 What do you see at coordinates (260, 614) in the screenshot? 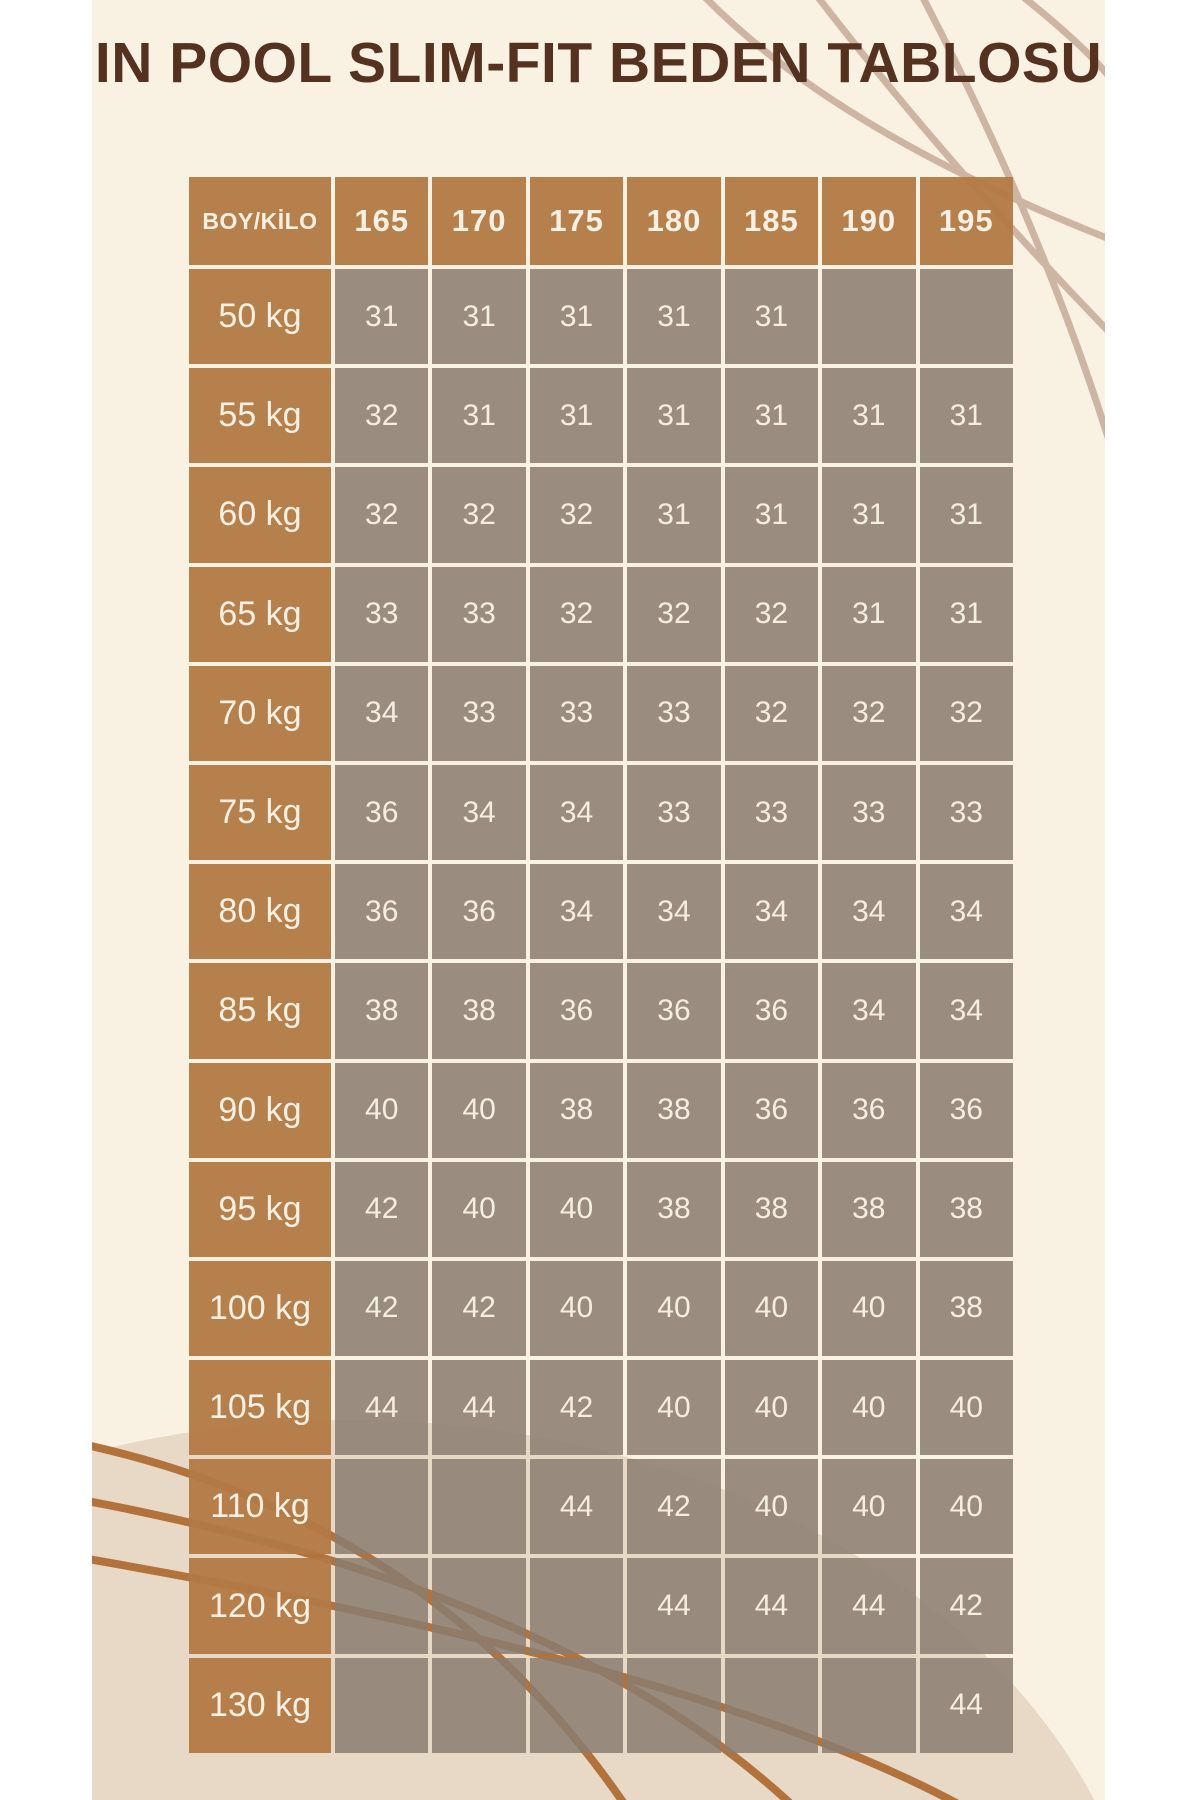
I see `row-label-cell: 65 kg` at bounding box center [260, 614].